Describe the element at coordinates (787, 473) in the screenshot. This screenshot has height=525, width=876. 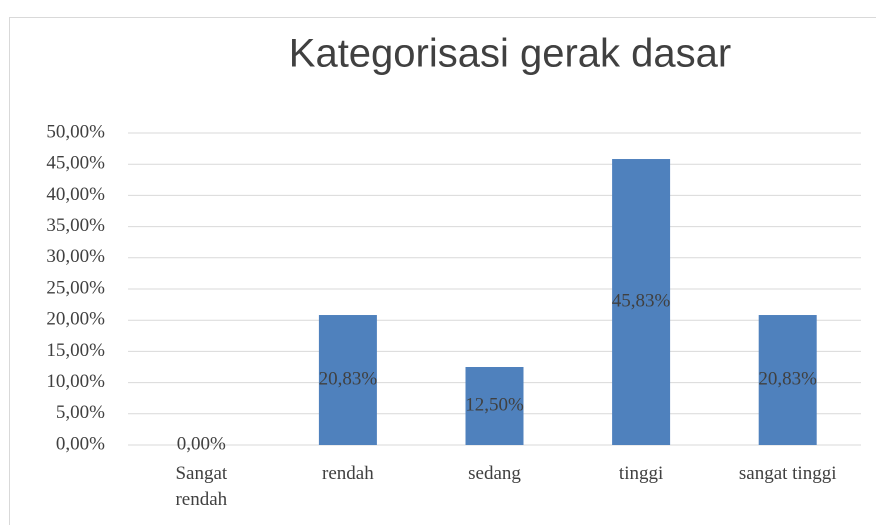
I see `x-tick-label: sangat tinggi` at that location.